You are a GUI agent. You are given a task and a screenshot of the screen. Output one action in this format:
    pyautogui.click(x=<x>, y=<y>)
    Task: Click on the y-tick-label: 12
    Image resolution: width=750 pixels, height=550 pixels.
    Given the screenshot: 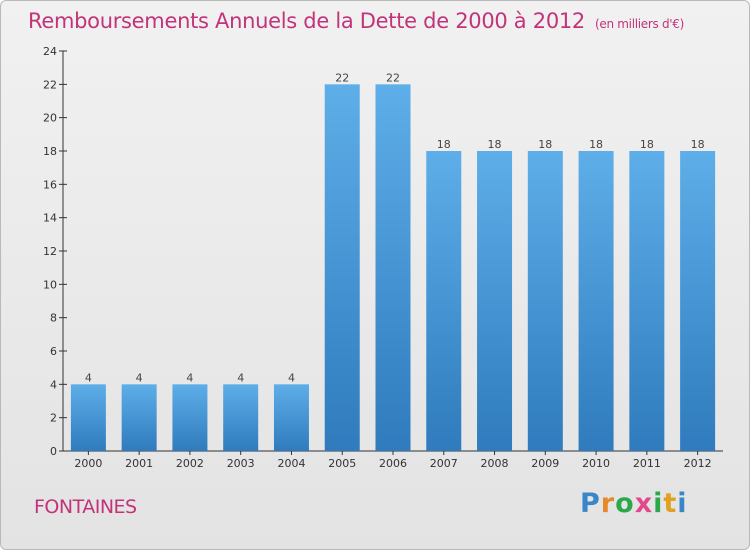 What is the action you would take?
    pyautogui.click(x=50, y=251)
    